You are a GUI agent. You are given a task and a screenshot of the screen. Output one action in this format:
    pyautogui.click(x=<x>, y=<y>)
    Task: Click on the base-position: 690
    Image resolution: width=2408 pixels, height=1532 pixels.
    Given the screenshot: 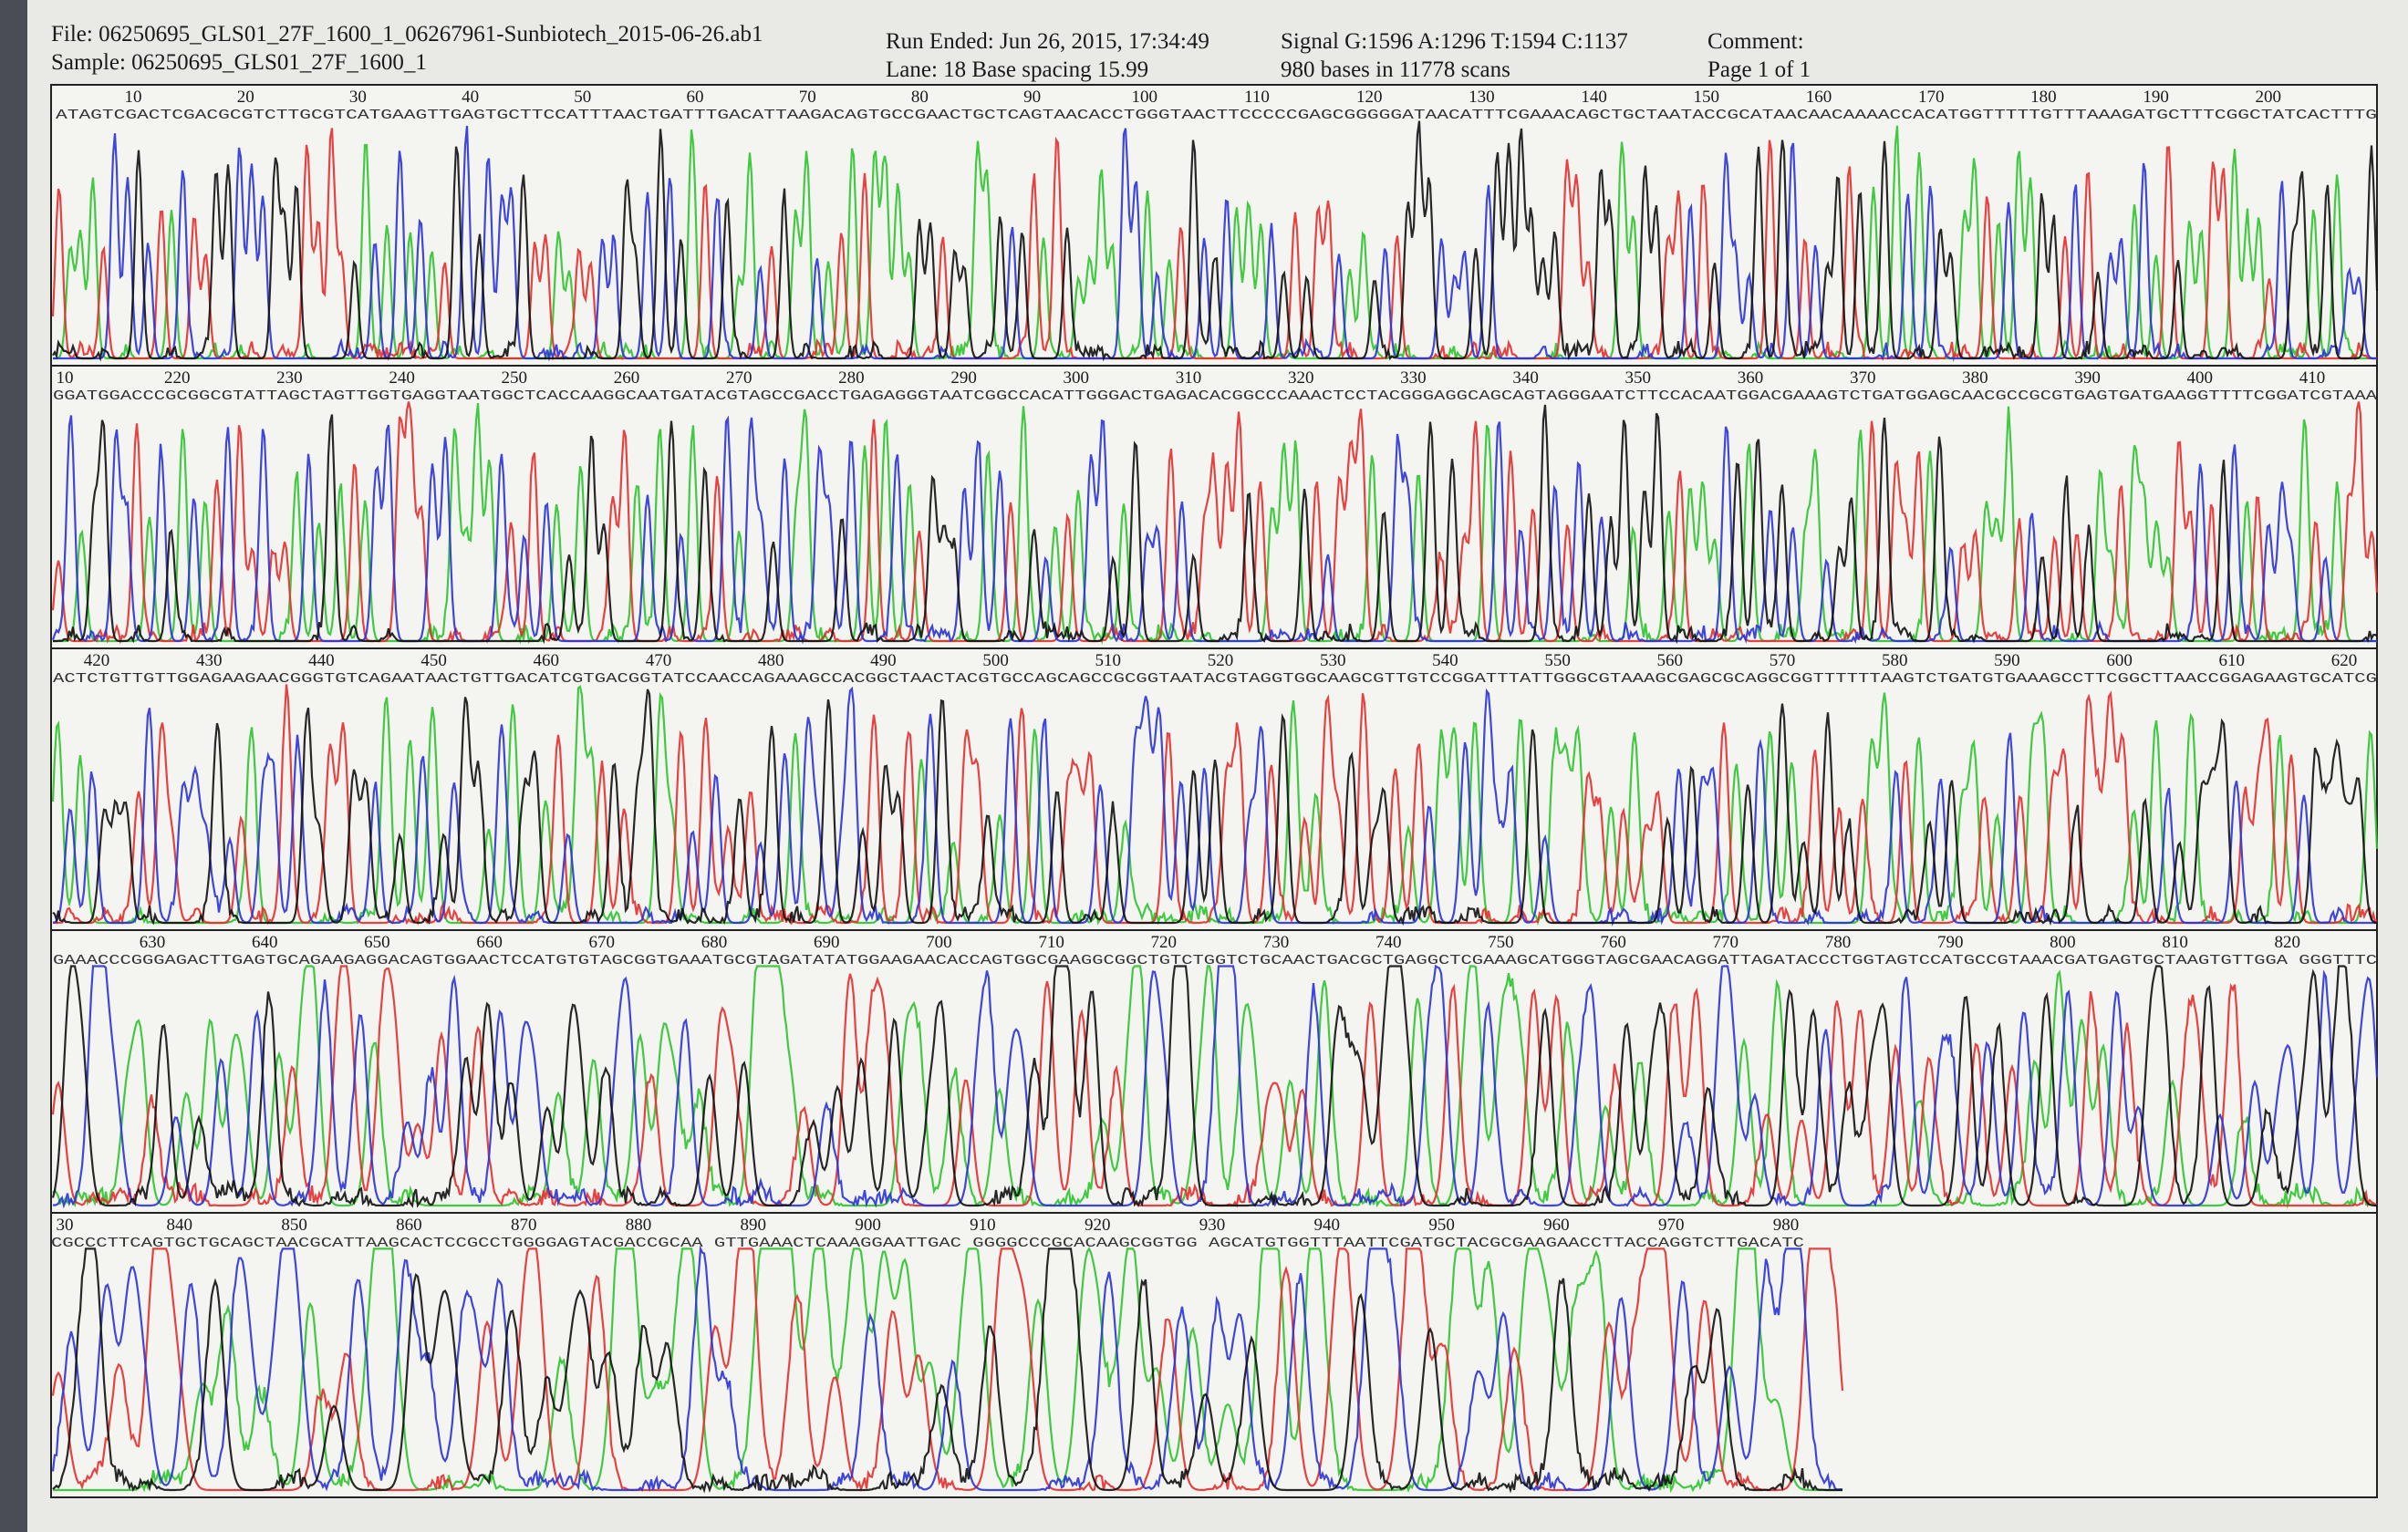 What is the action you would take?
    pyautogui.click(x=827, y=942)
    